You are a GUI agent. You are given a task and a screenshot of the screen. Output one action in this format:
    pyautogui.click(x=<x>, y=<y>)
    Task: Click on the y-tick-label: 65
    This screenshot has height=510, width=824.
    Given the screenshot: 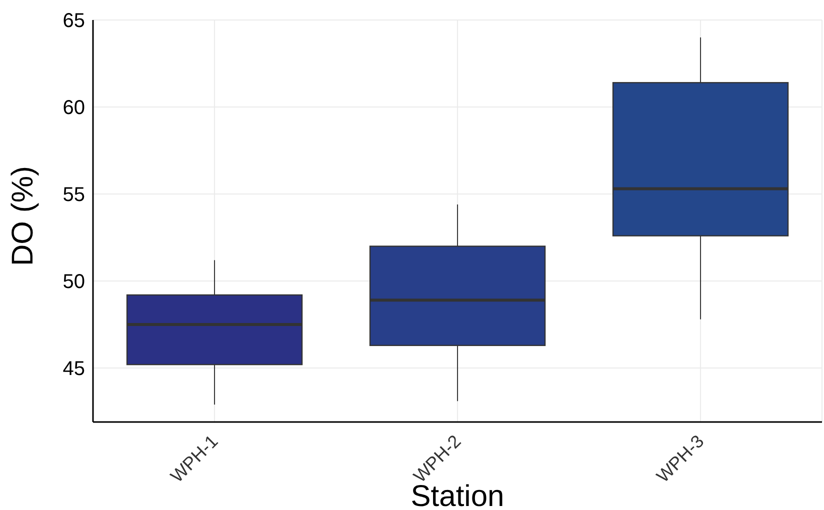 What is the action you would take?
    pyautogui.click(x=73, y=21)
    